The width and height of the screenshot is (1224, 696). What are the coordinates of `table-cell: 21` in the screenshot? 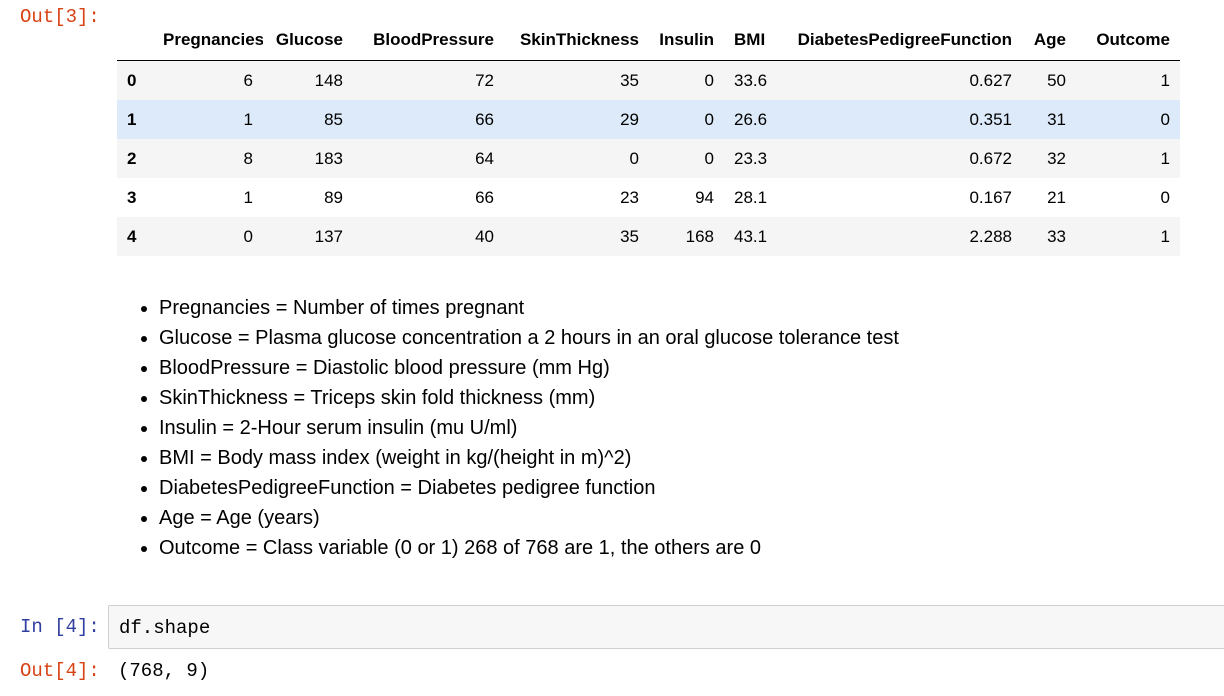 It's located at (1056, 197).